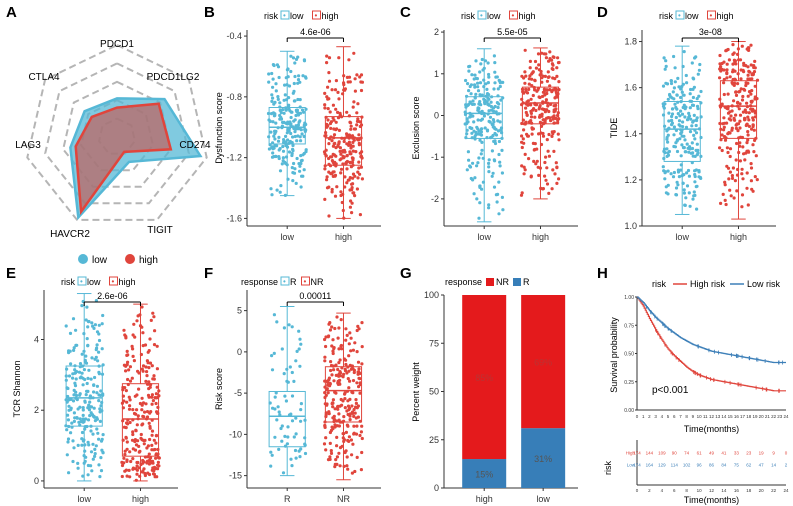 This screenshot has height=506, width=793. Describe the element at coordinates (11, 273) in the screenshot. I see `panel-letter: E` at that location.